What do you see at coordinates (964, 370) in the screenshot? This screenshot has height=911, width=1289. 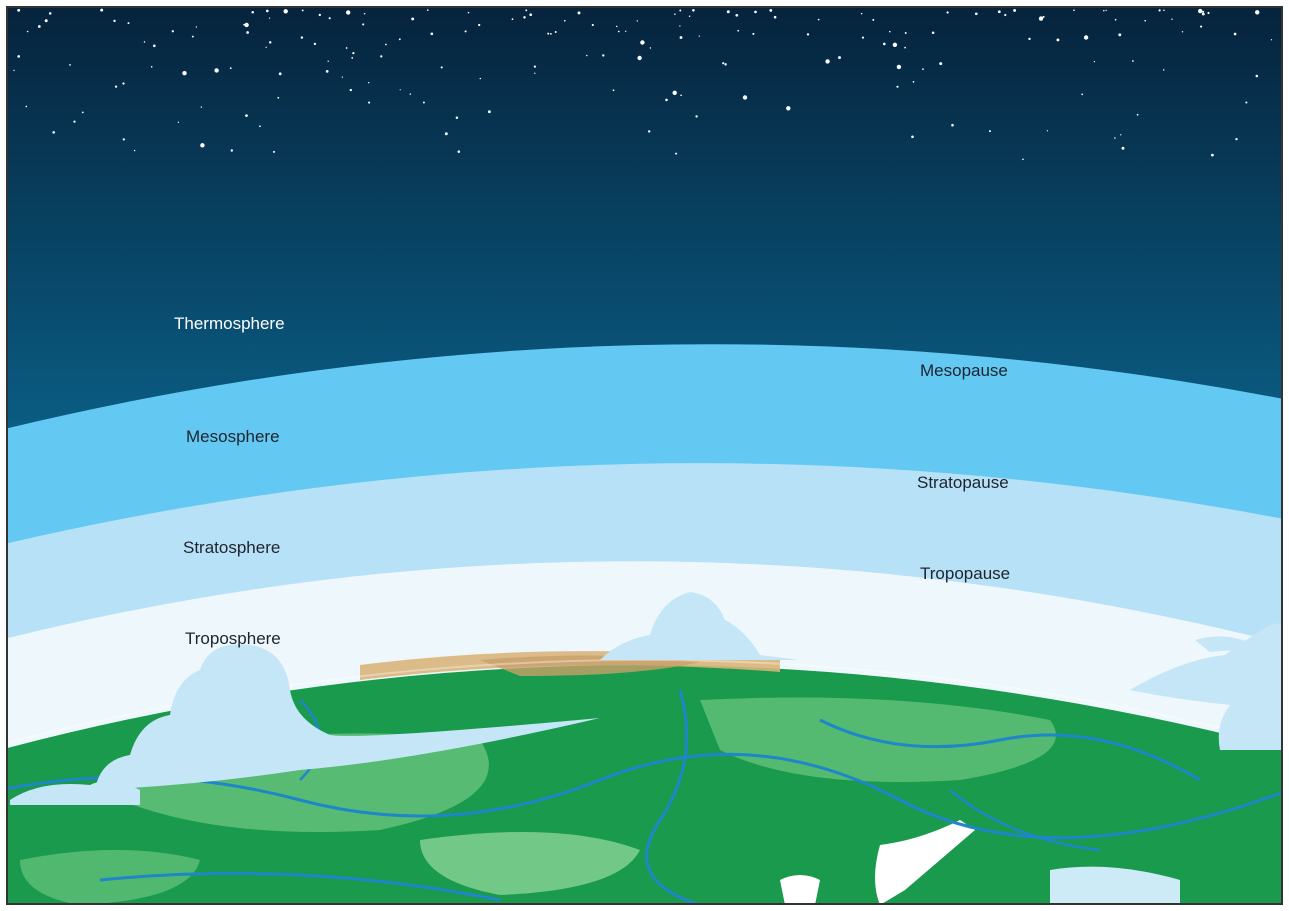 I see `mesopause-label: Mesopause` at bounding box center [964, 370].